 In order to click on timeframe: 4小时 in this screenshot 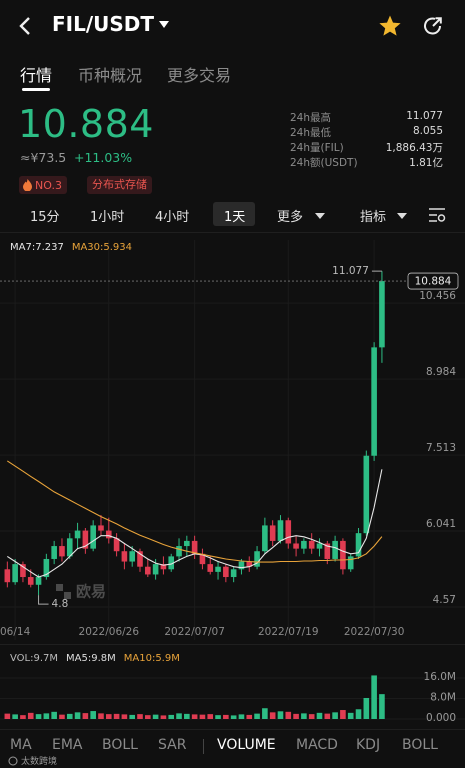, I will do `click(172, 217)`.